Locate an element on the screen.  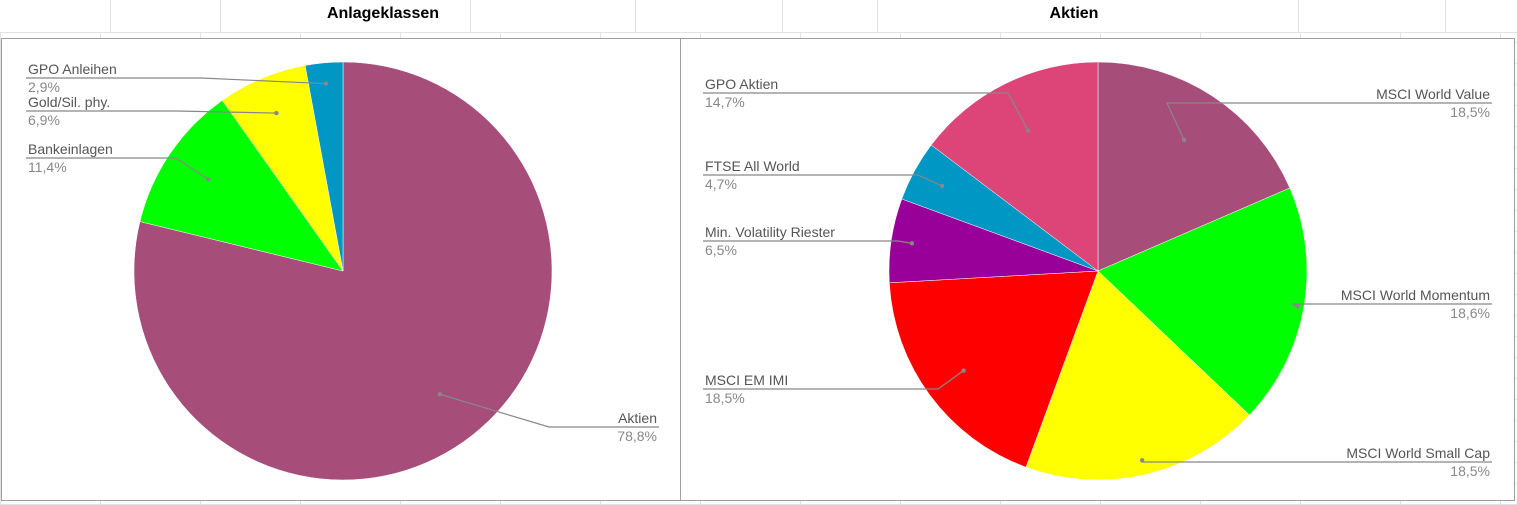
slice-label: Aktien is located at coordinates (637, 418).